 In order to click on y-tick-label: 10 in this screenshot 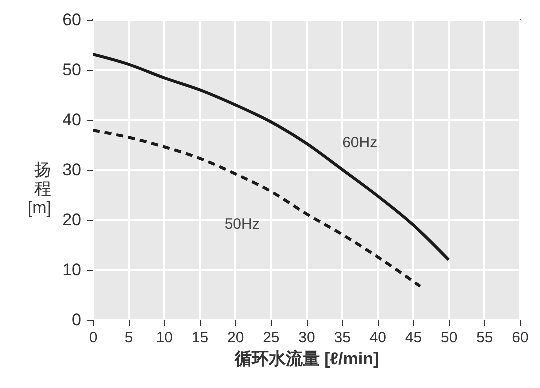, I will do `click(72, 270)`.